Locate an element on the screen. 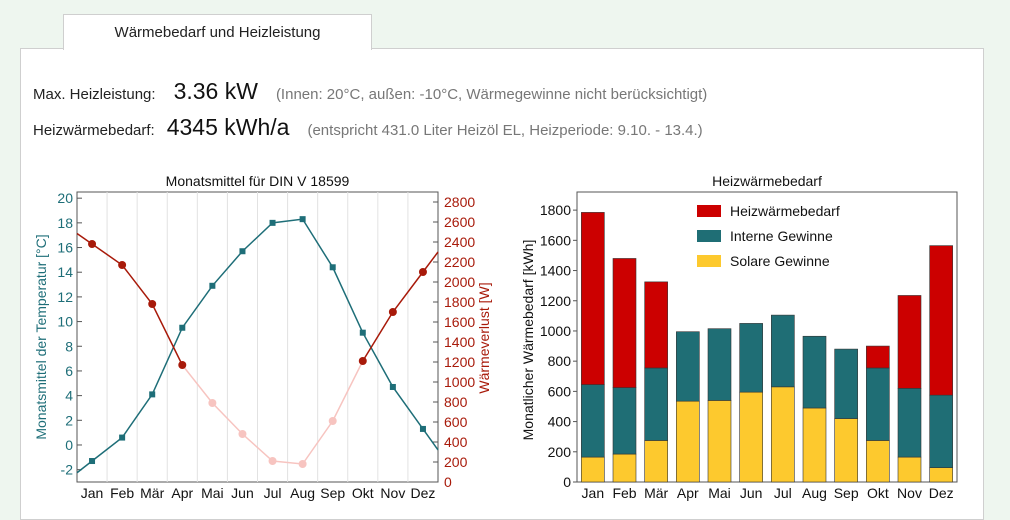 This screenshot has width=1010, height=520. chart2-title: Heizwärmebedarf is located at coordinates (767, 181).